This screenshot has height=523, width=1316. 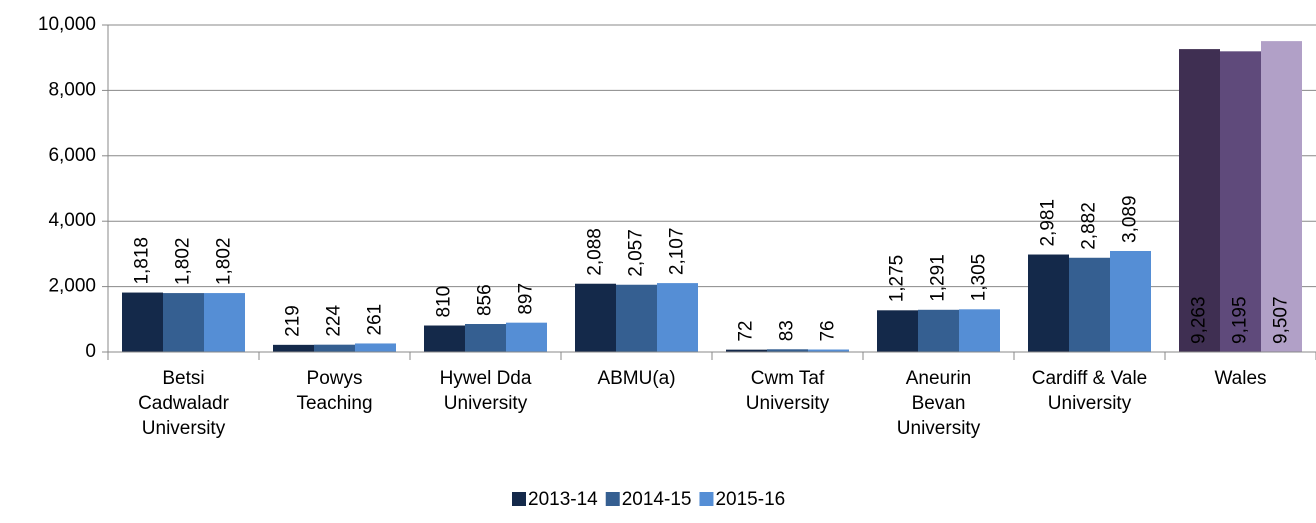 What do you see at coordinates (526, 299) in the screenshot?
I see `value-label: 897` at bounding box center [526, 299].